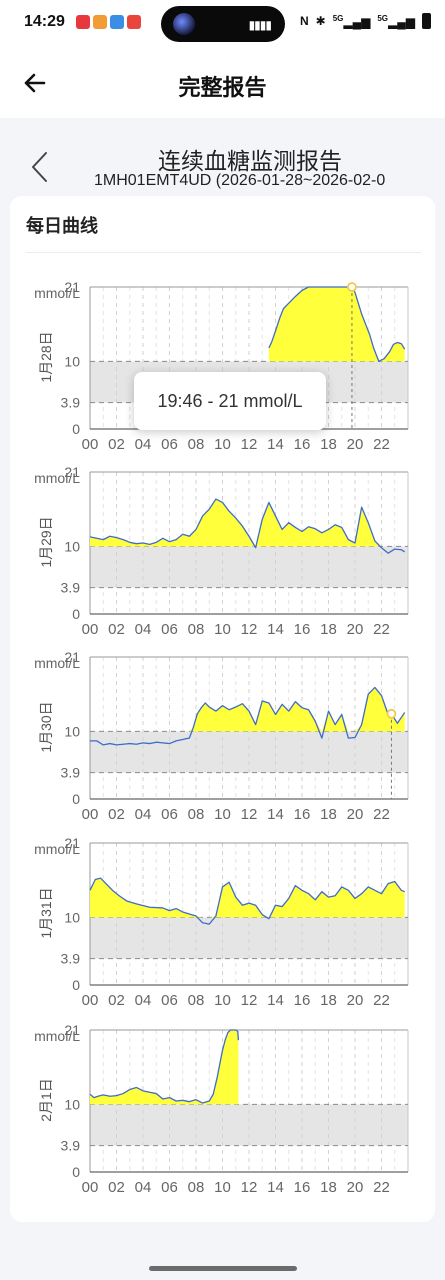 The image size is (445, 1280). Describe the element at coordinates (46, 726) in the screenshot. I see `day-label: 1月30日` at that location.